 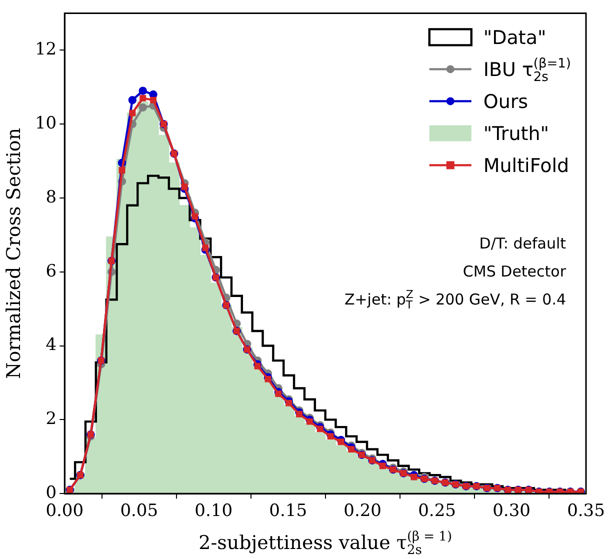 I want to click on y-tick-label: 2, so click(x=51, y=419).